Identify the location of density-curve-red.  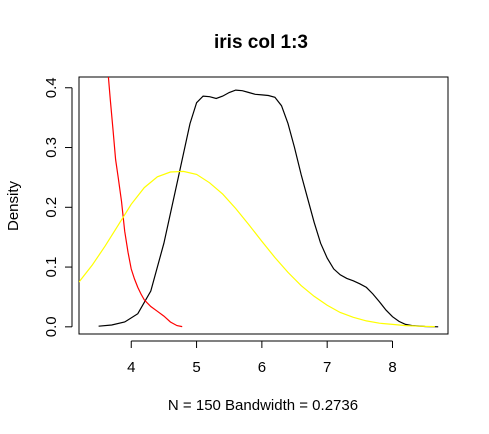
(145, 202).